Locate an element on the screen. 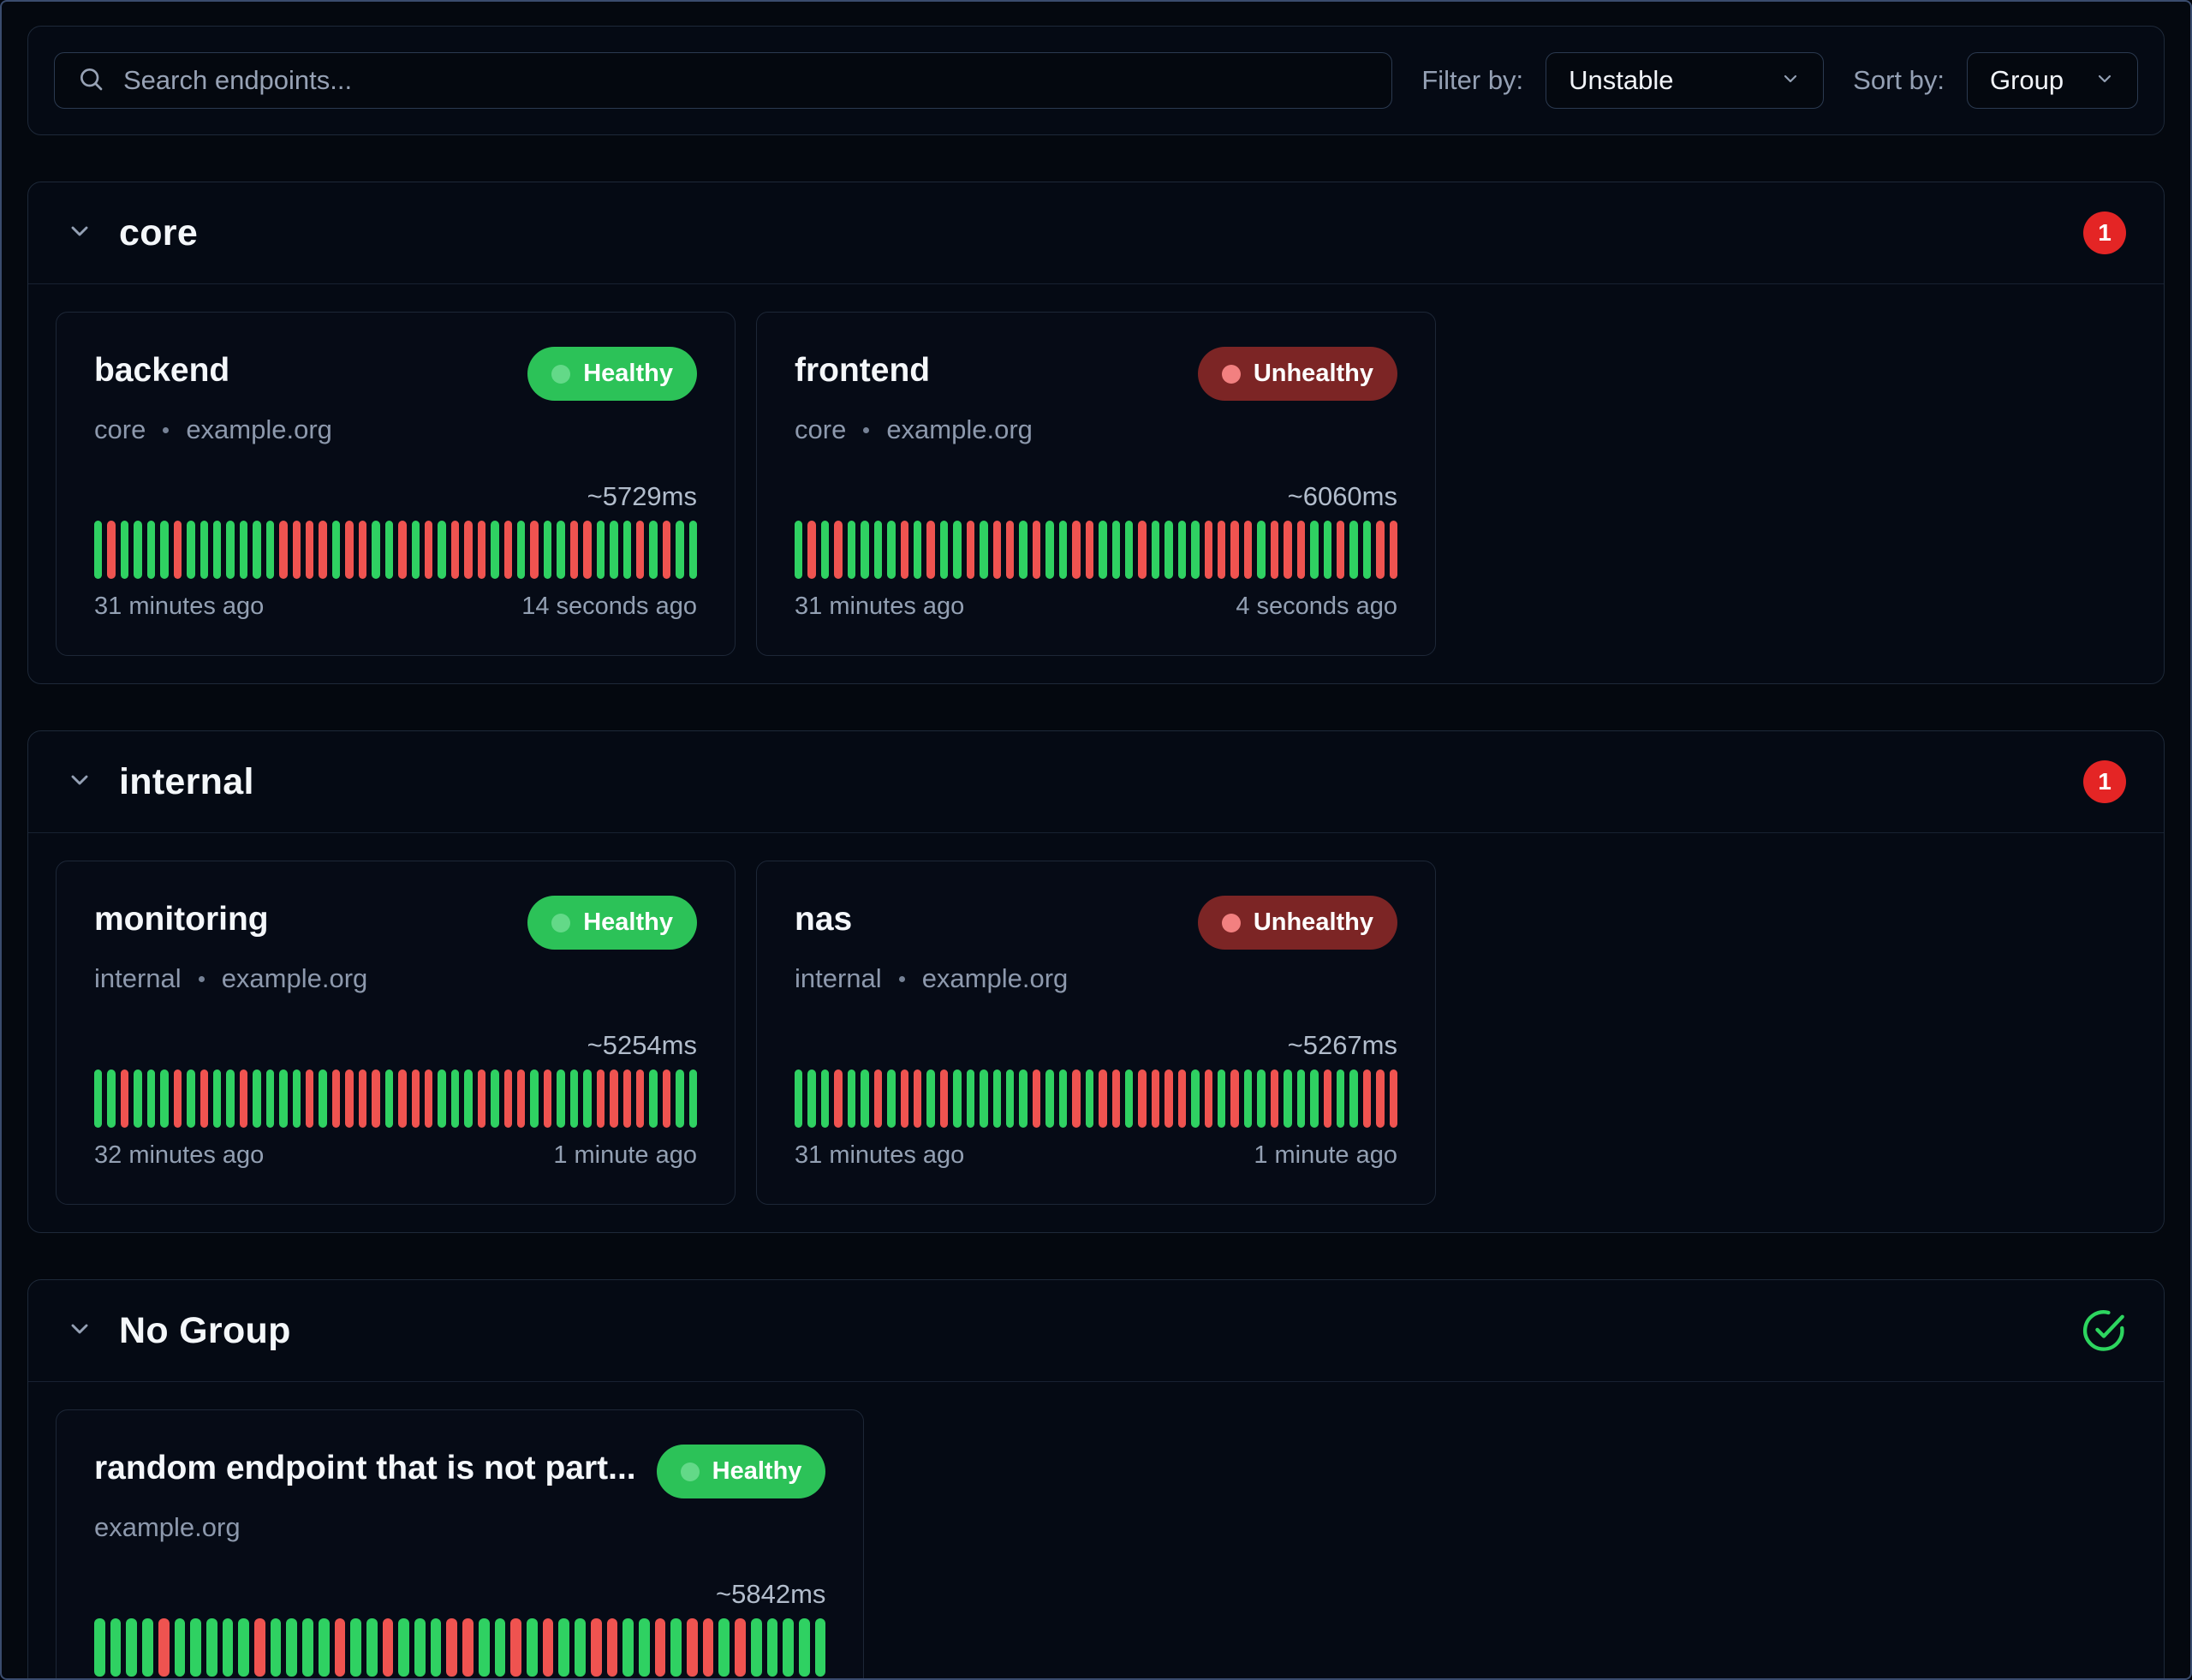 The width and height of the screenshot is (2192, 1680). response-time: ~6060ms is located at coordinates (1342, 496).